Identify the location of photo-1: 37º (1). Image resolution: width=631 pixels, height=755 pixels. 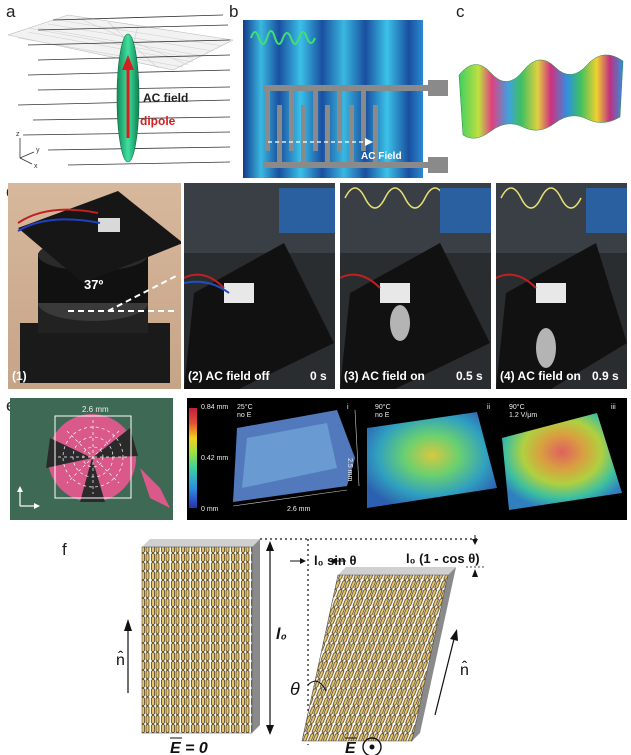
(94, 286).